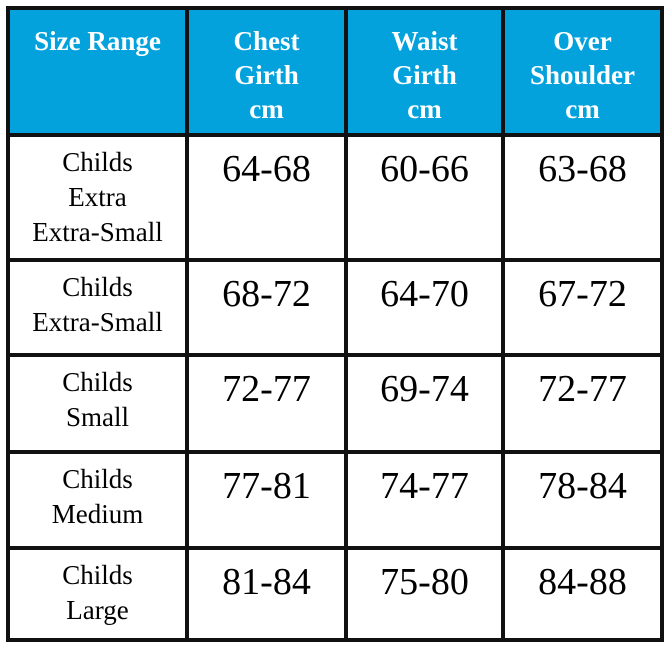 This screenshot has width=670, height=647. I want to click on measurement: 60-66, so click(424, 197).